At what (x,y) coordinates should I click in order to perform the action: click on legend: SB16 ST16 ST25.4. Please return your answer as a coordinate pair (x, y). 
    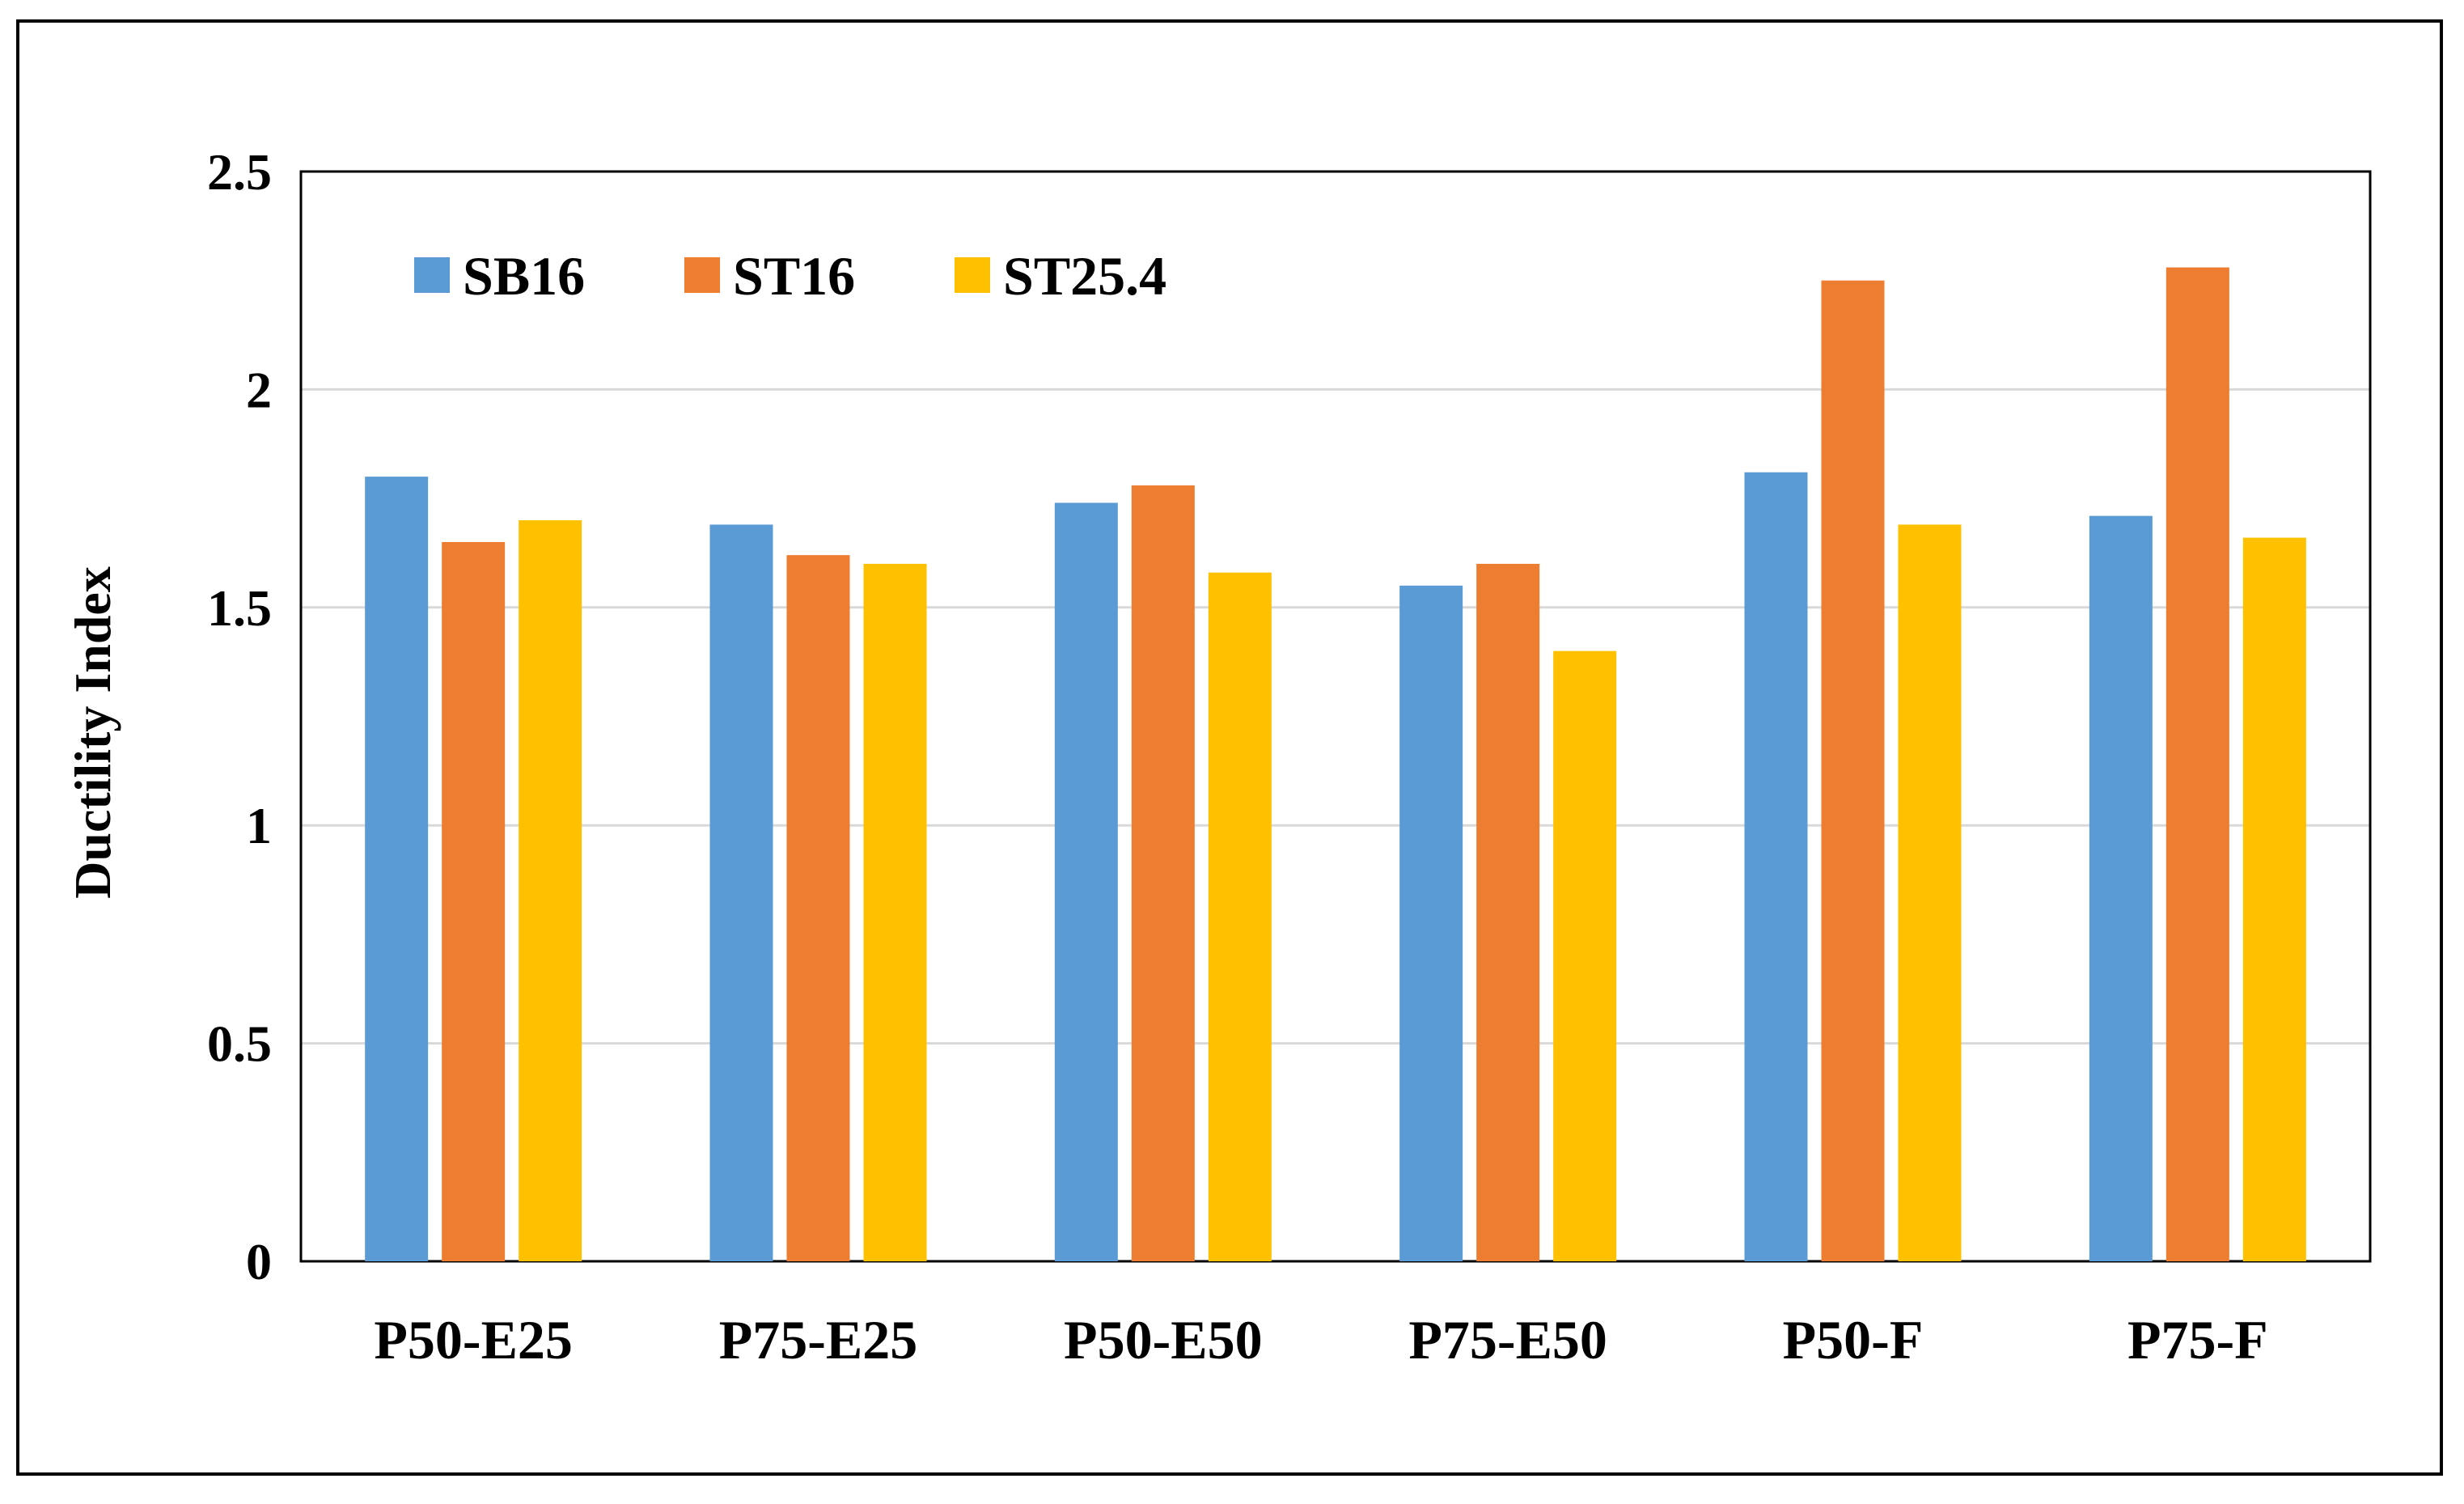
    Looking at the image, I should click on (790, 276).